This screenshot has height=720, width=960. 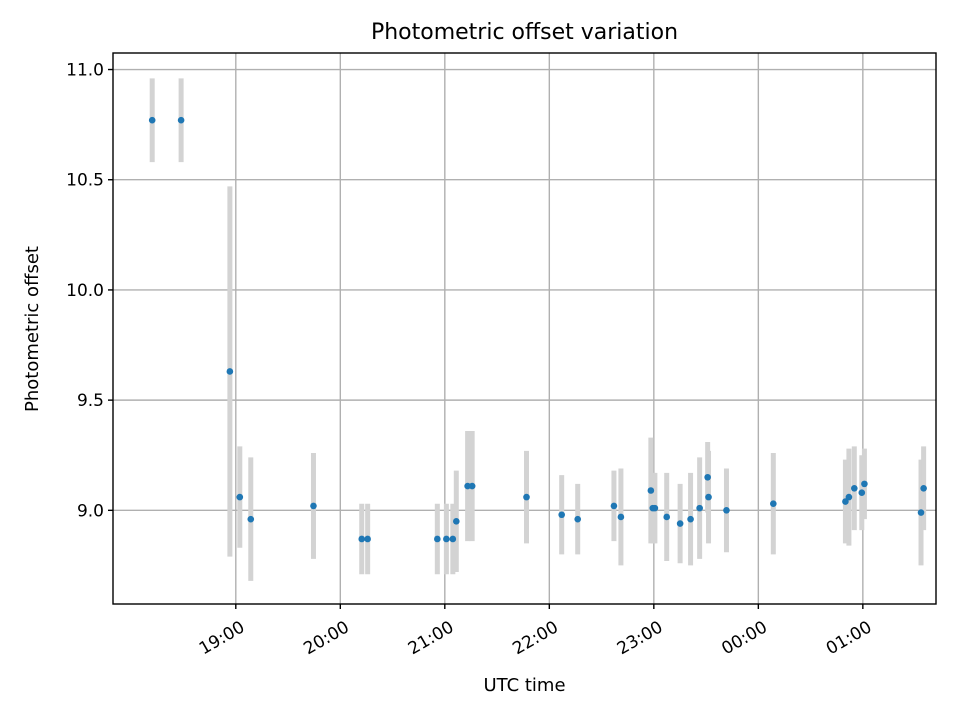 I want to click on x-tick-label: 01:00, so click(x=849, y=638).